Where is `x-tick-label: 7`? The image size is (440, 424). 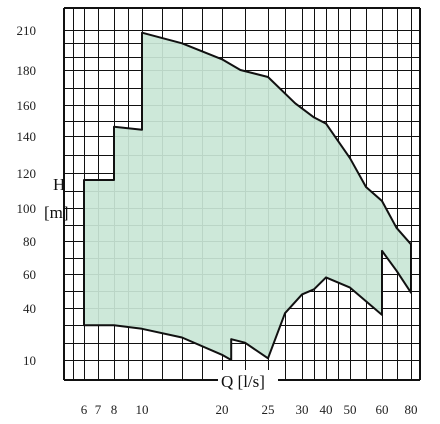 x-tick-label: 7 is located at coordinates (98, 409).